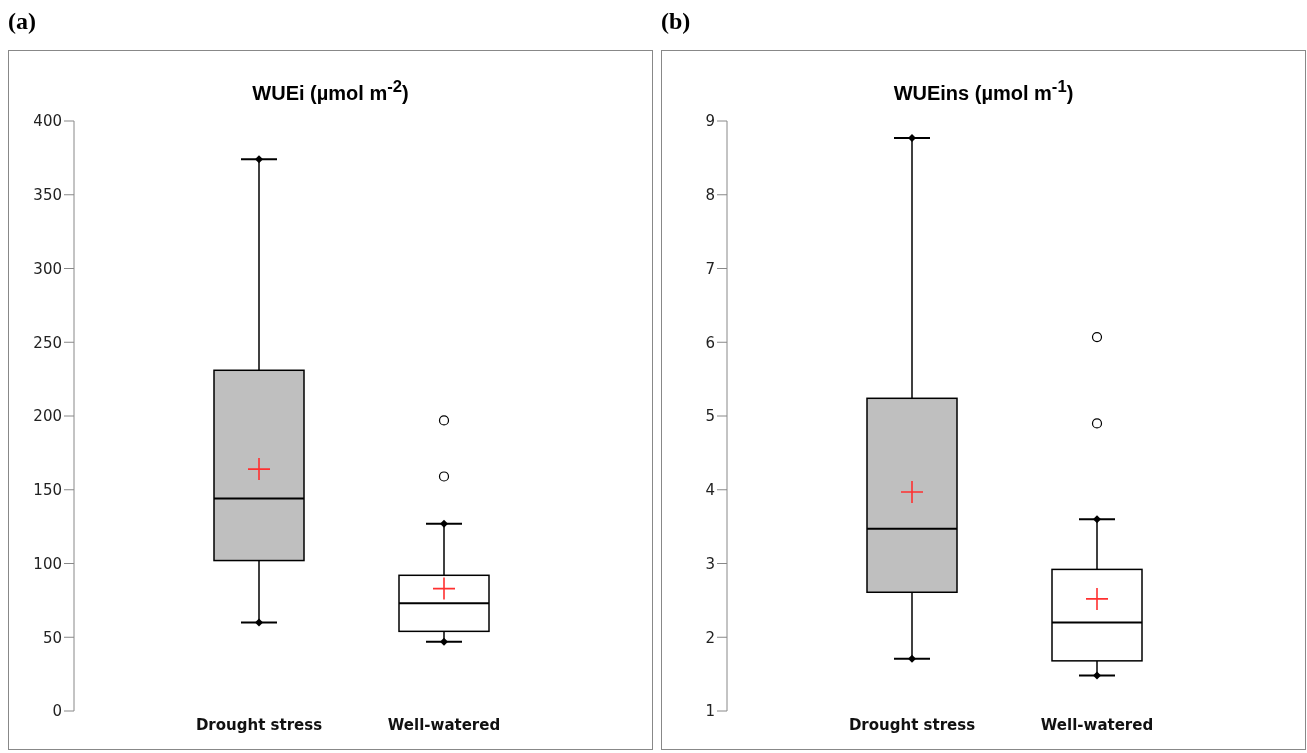  Describe the element at coordinates (52, 637) in the screenshot. I see `y-tick-label: 50` at that location.